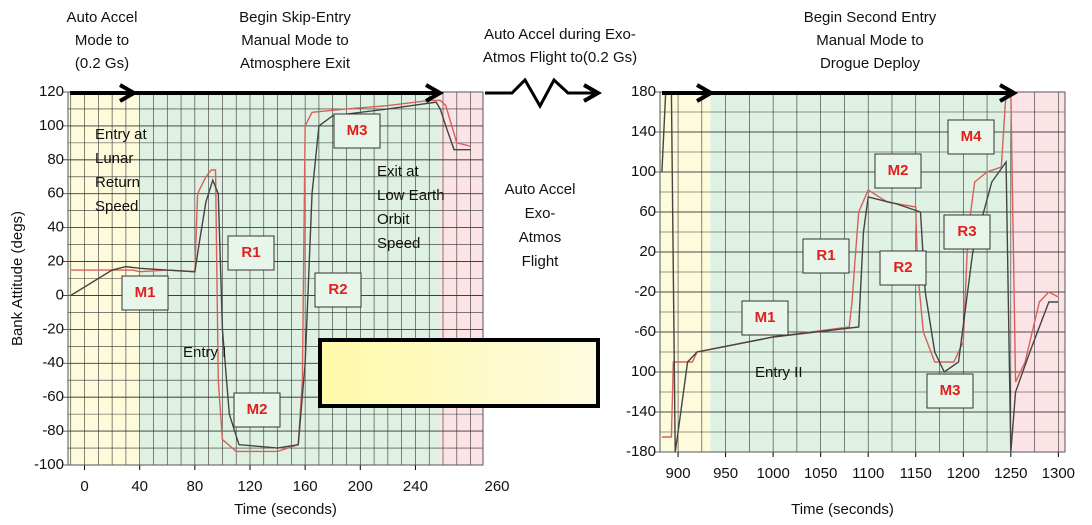 This screenshot has width=1092, height=525. I want to click on y-tick-label: -140, so click(641, 411).